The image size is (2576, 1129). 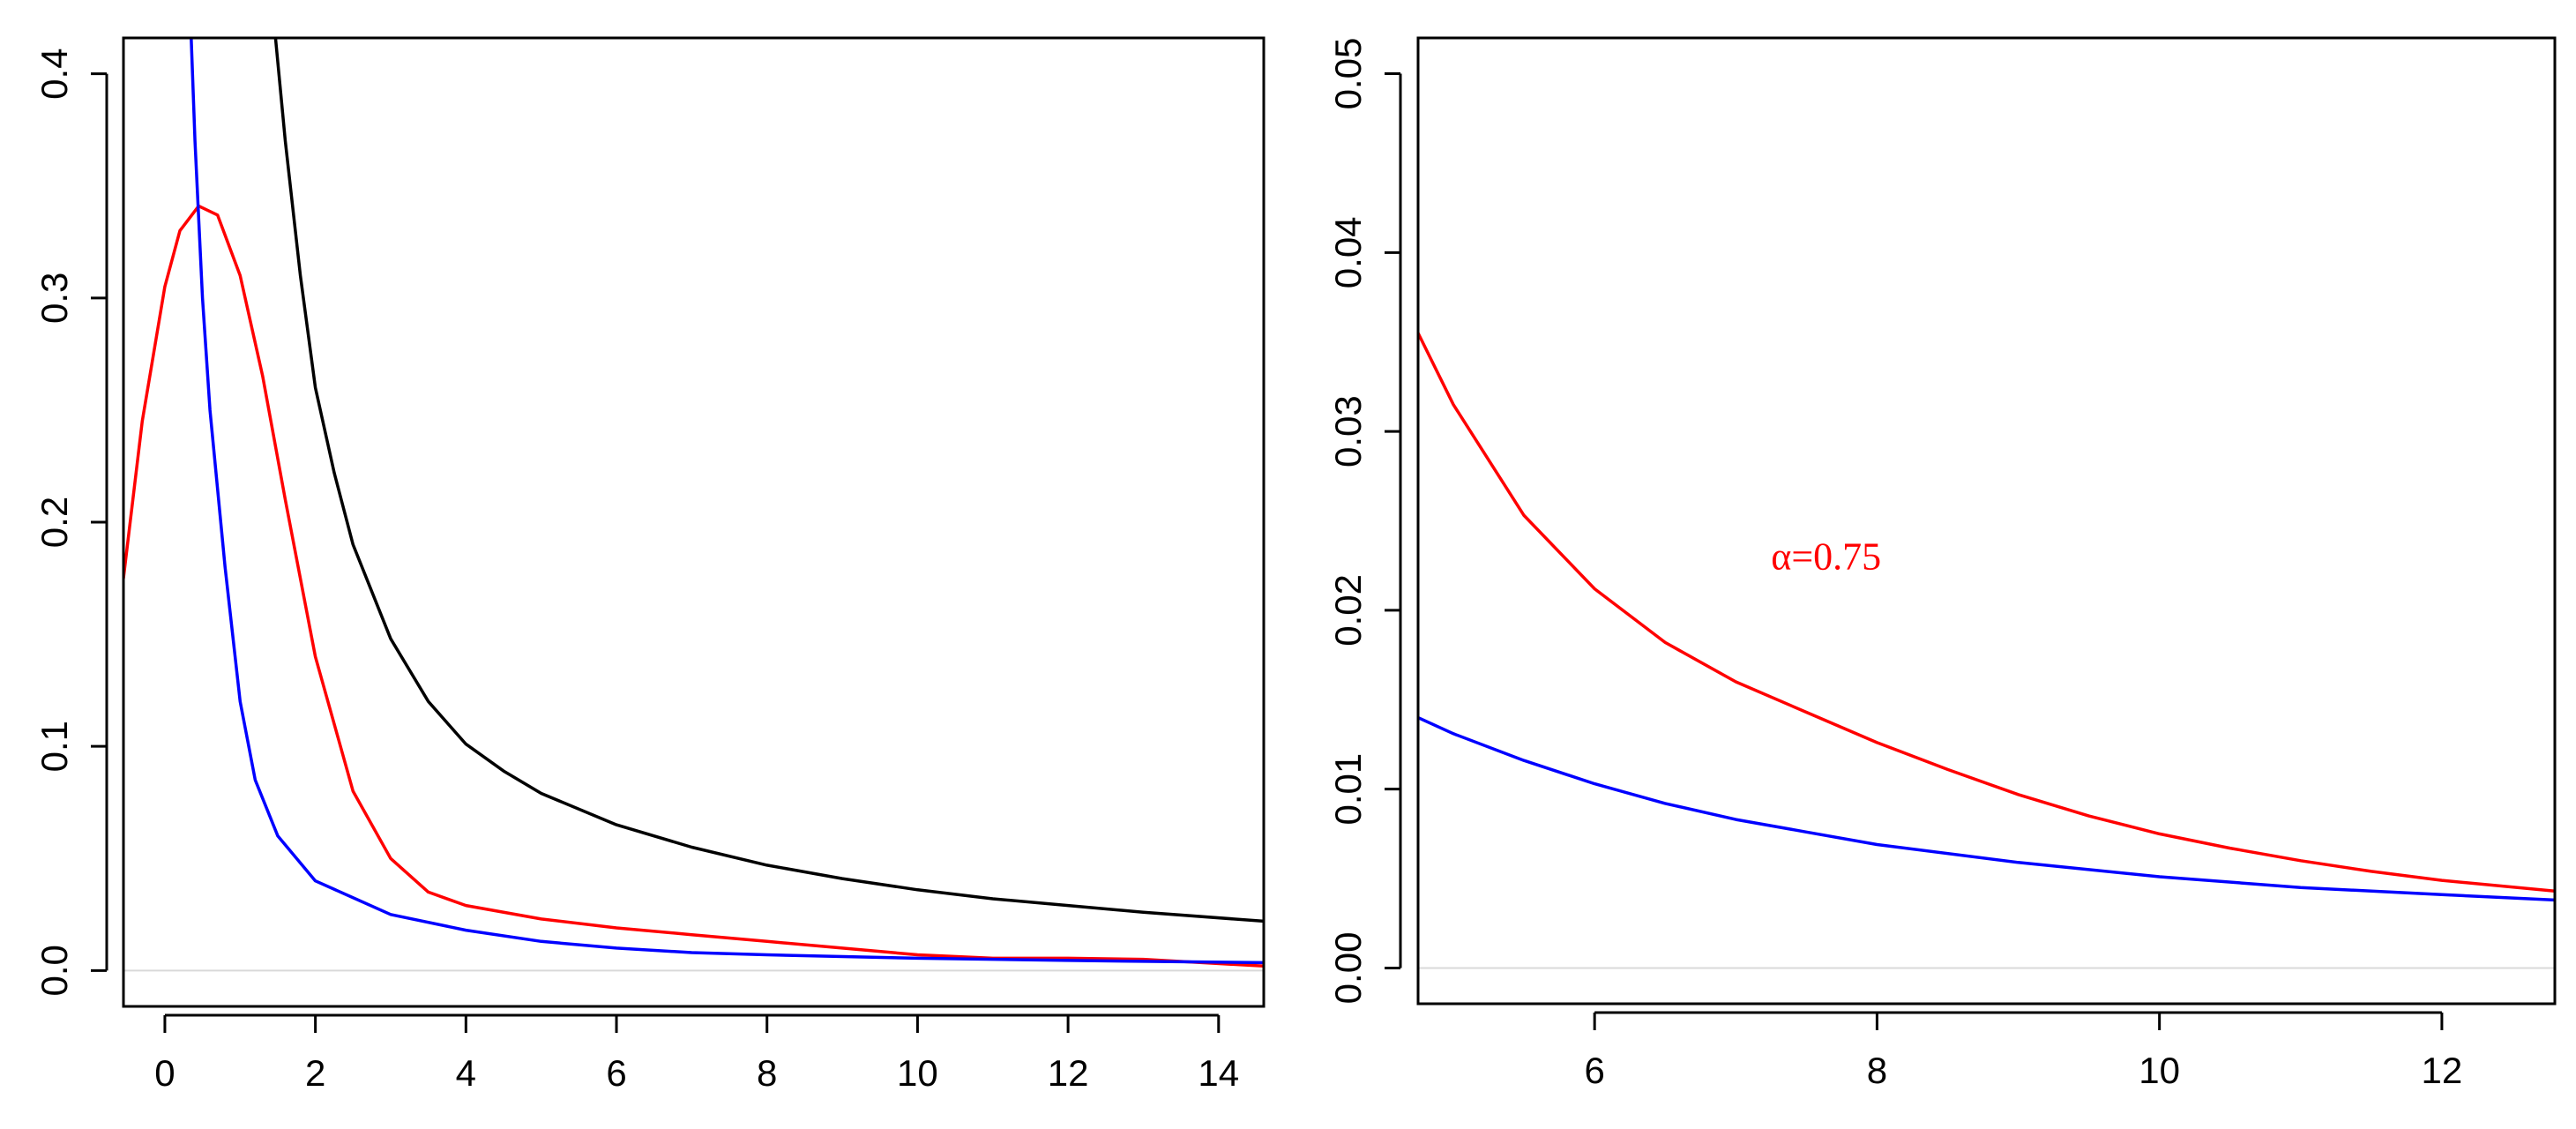 I want to click on left-x-tick-label: 12, so click(x=1068, y=1073).